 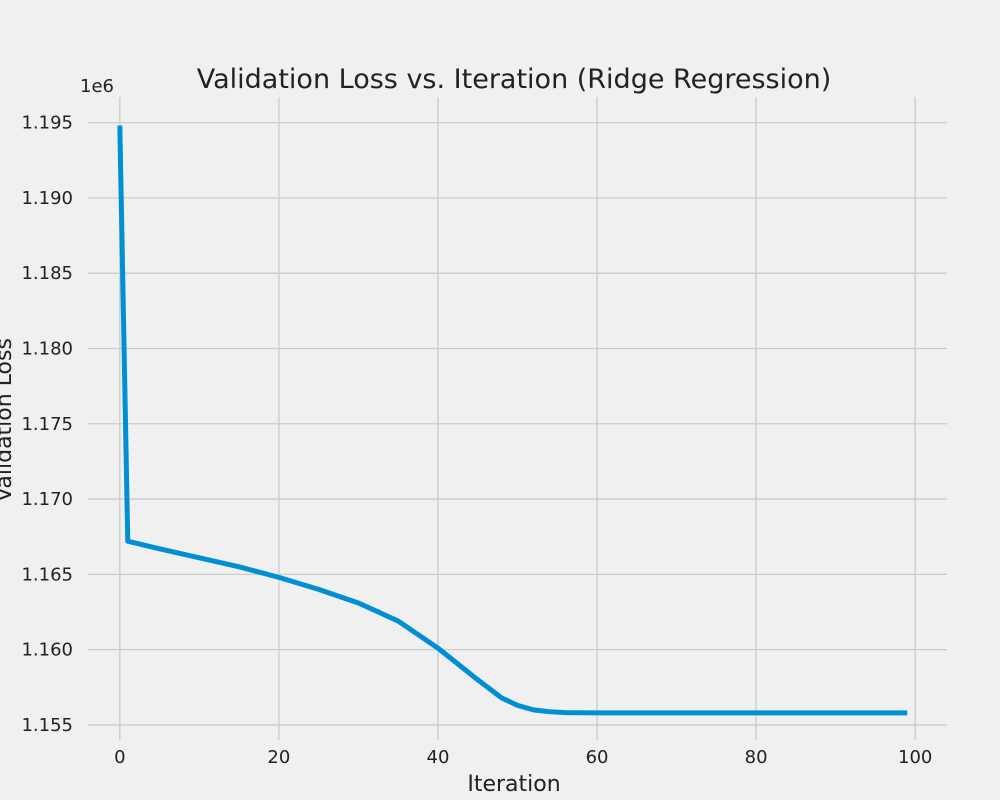 What do you see at coordinates (47, 725) in the screenshot?
I see `y-tick-label: 1.155` at bounding box center [47, 725].